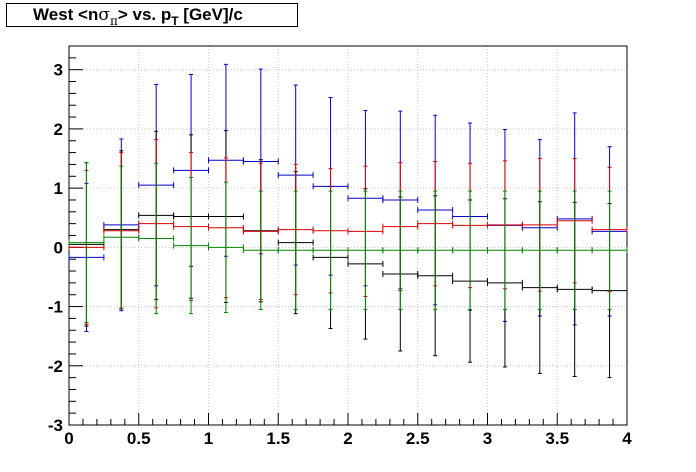 This screenshot has width=696, height=472. I want to click on x-tick-label: 2, so click(347, 438).